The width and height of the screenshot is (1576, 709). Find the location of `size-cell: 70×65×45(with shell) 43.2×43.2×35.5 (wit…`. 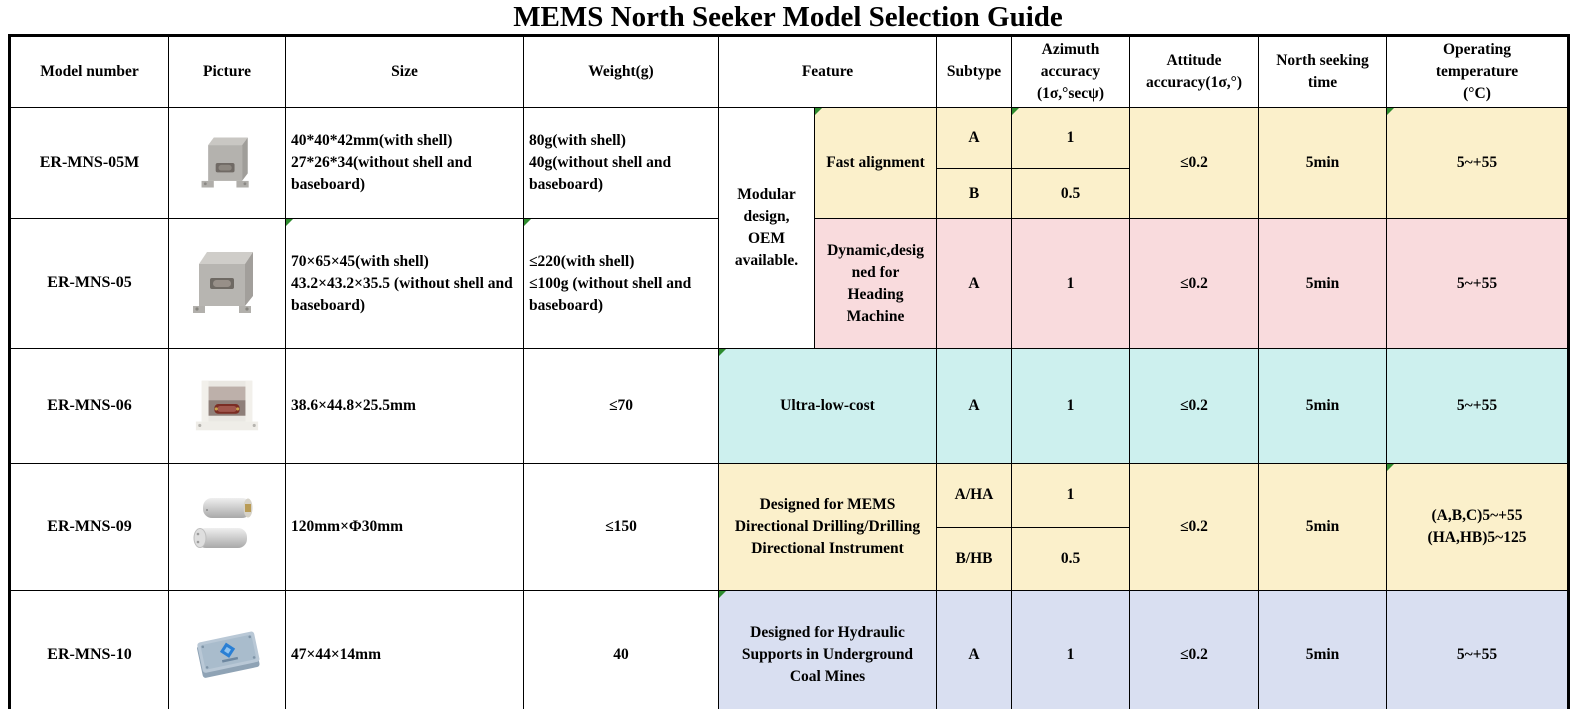

size-cell: 70×65×45(with shell) 43.2×43.2×35.5 (wit… is located at coordinates (404, 283).